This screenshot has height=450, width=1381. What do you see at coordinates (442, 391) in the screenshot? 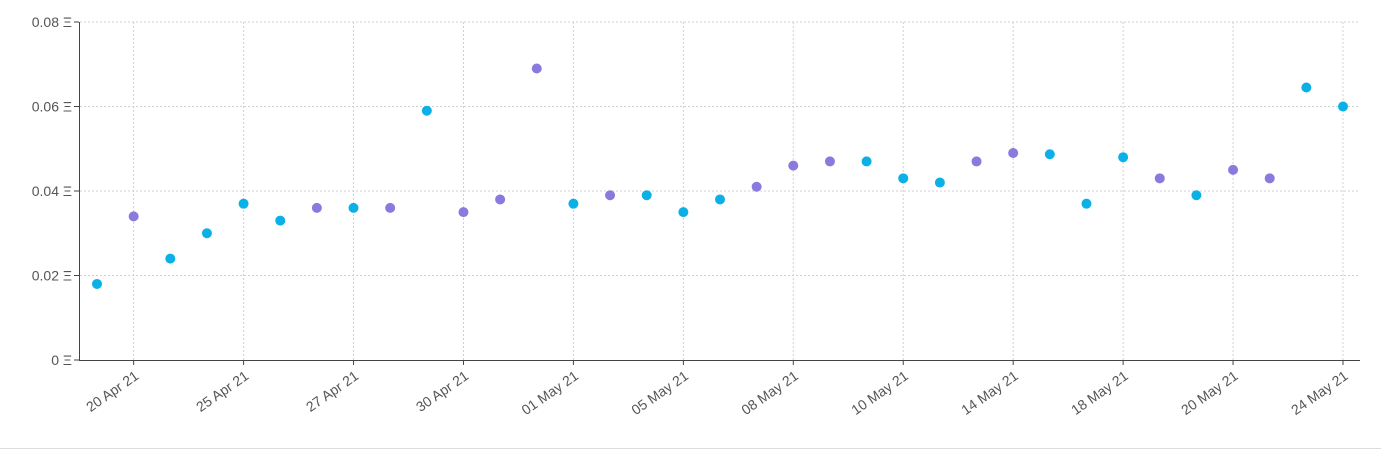
I see `x-tick-label: 30 Apr 21` at bounding box center [442, 391].